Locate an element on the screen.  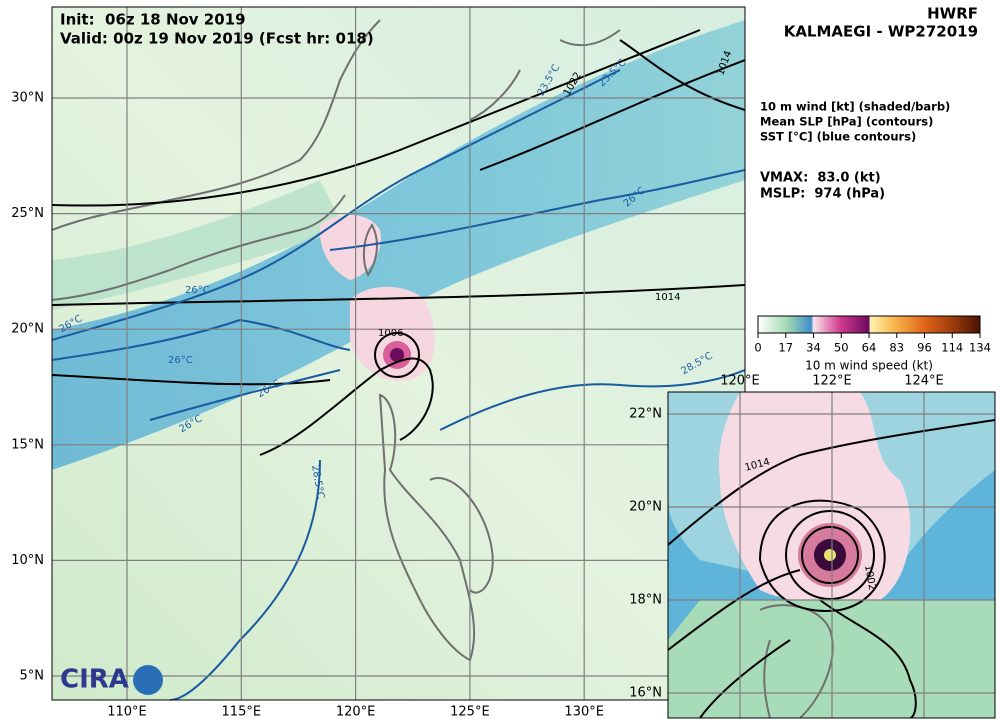
contour-label: 1006 is located at coordinates (390, 333).